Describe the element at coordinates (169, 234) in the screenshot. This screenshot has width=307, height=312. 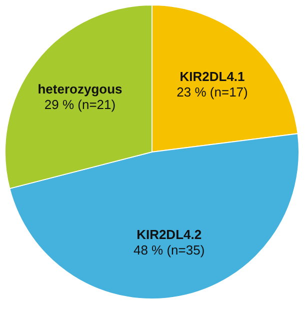
I see `slice-label: KIR2DL4.2` at that location.